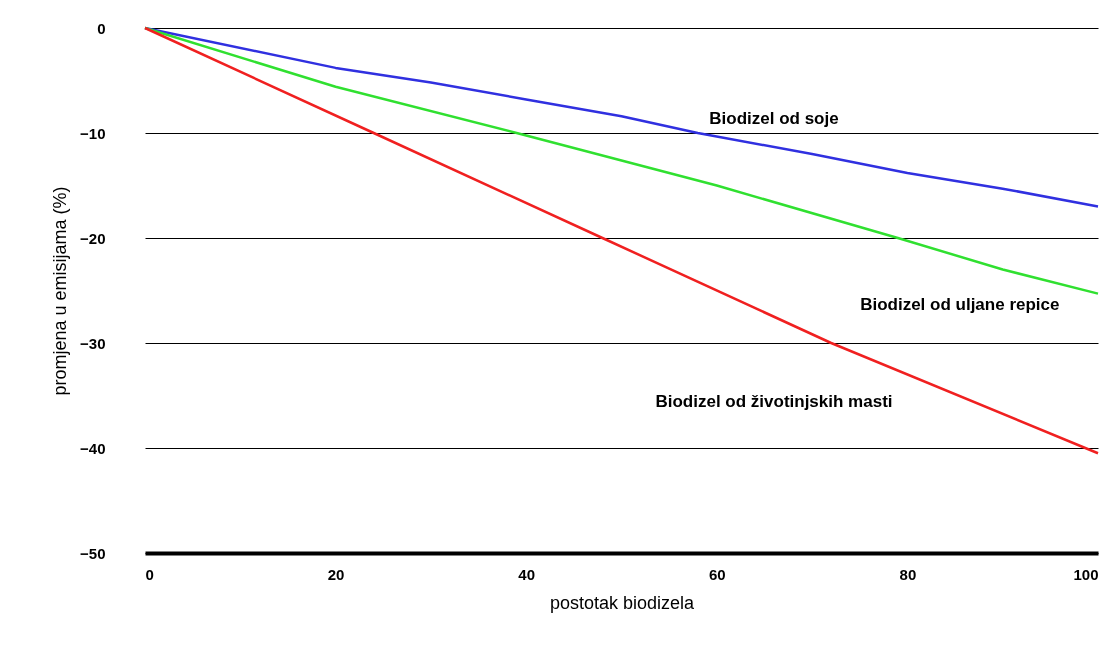 The width and height of the screenshot is (1120, 645). Describe the element at coordinates (717, 574) in the screenshot. I see `x-tick-label: 60` at that location.